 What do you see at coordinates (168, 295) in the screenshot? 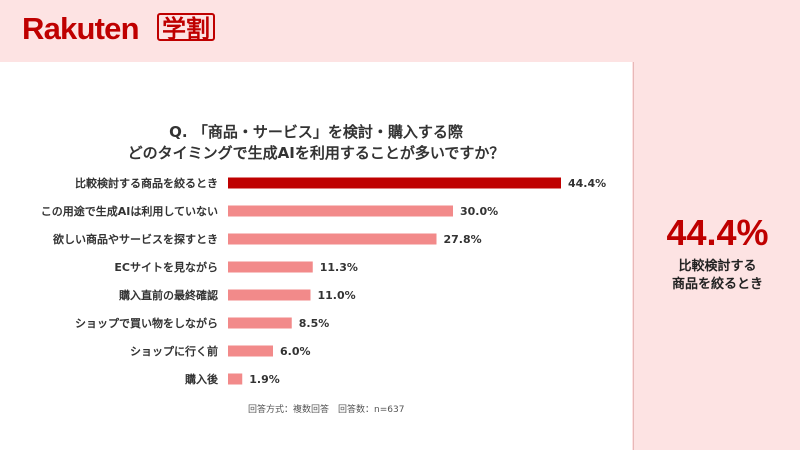
I see `category-label: 購入直前の最終確認` at bounding box center [168, 295].